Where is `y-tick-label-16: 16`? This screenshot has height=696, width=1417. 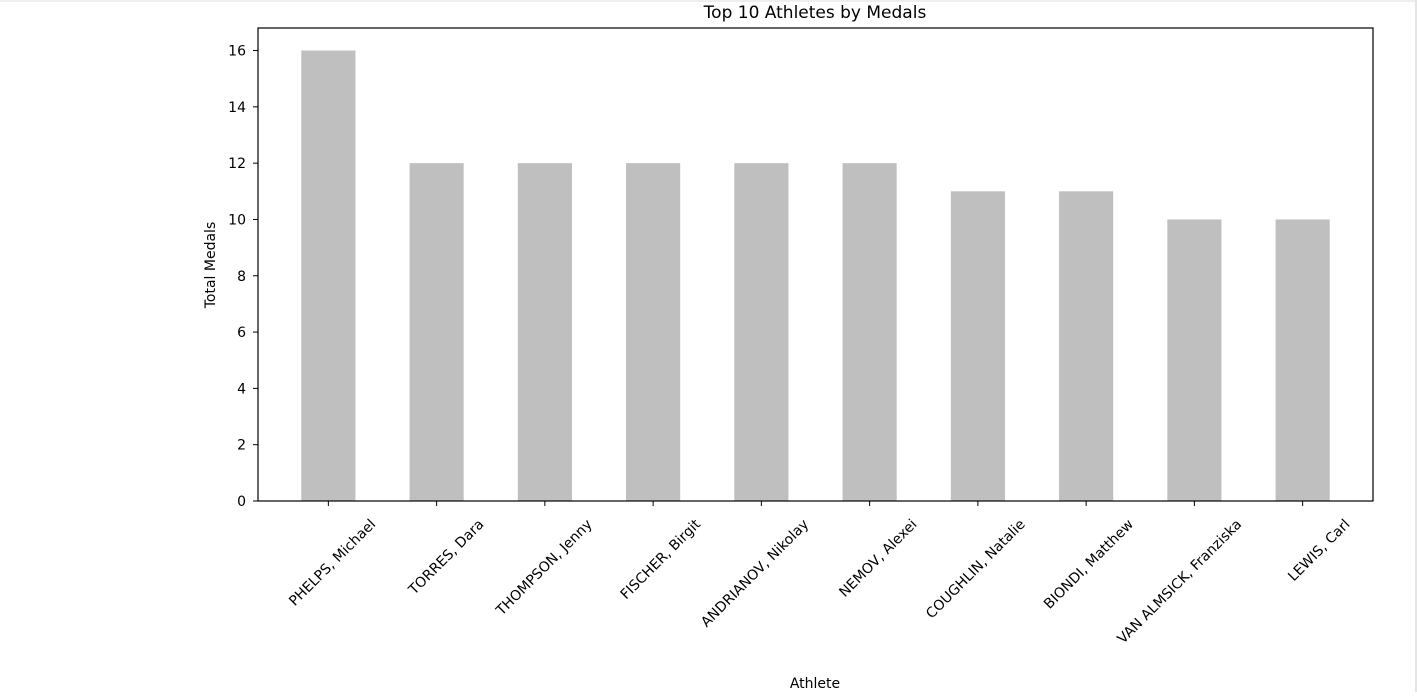
y-tick-label-16: 16 is located at coordinates (237, 52).